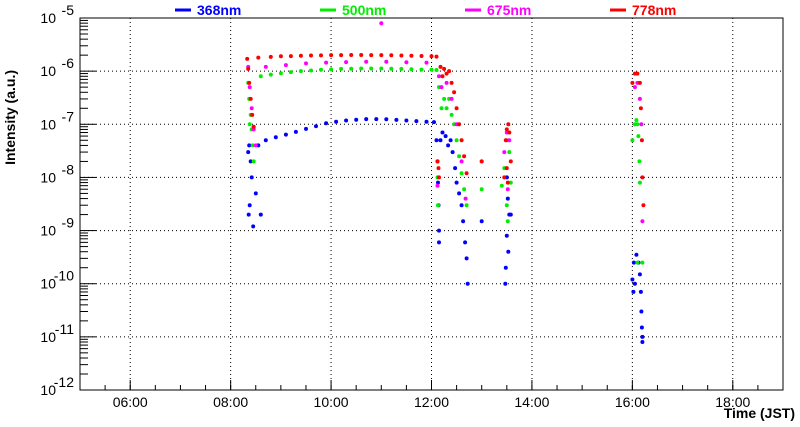 Image resolution: width=800 pixels, height=427 pixels. I want to click on legend-label-778nm: 778nm, so click(654, 10).